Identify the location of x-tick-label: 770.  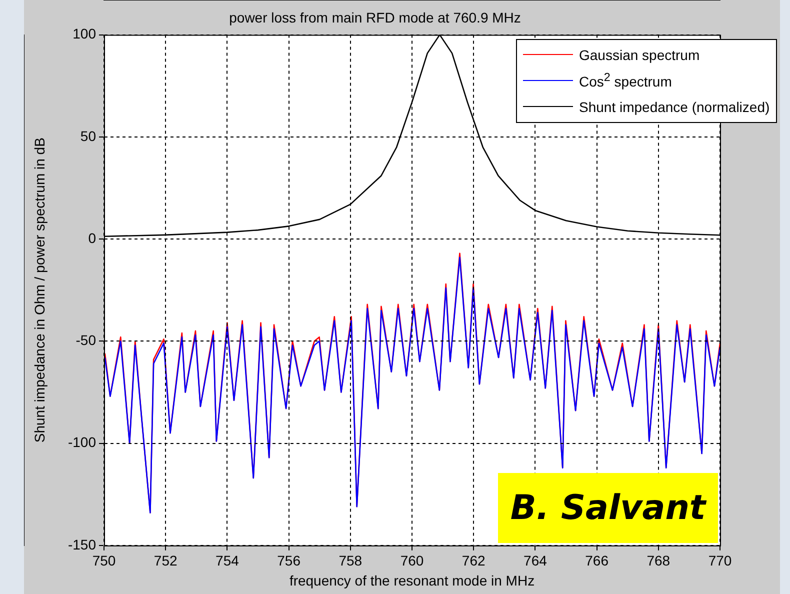
(720, 560).